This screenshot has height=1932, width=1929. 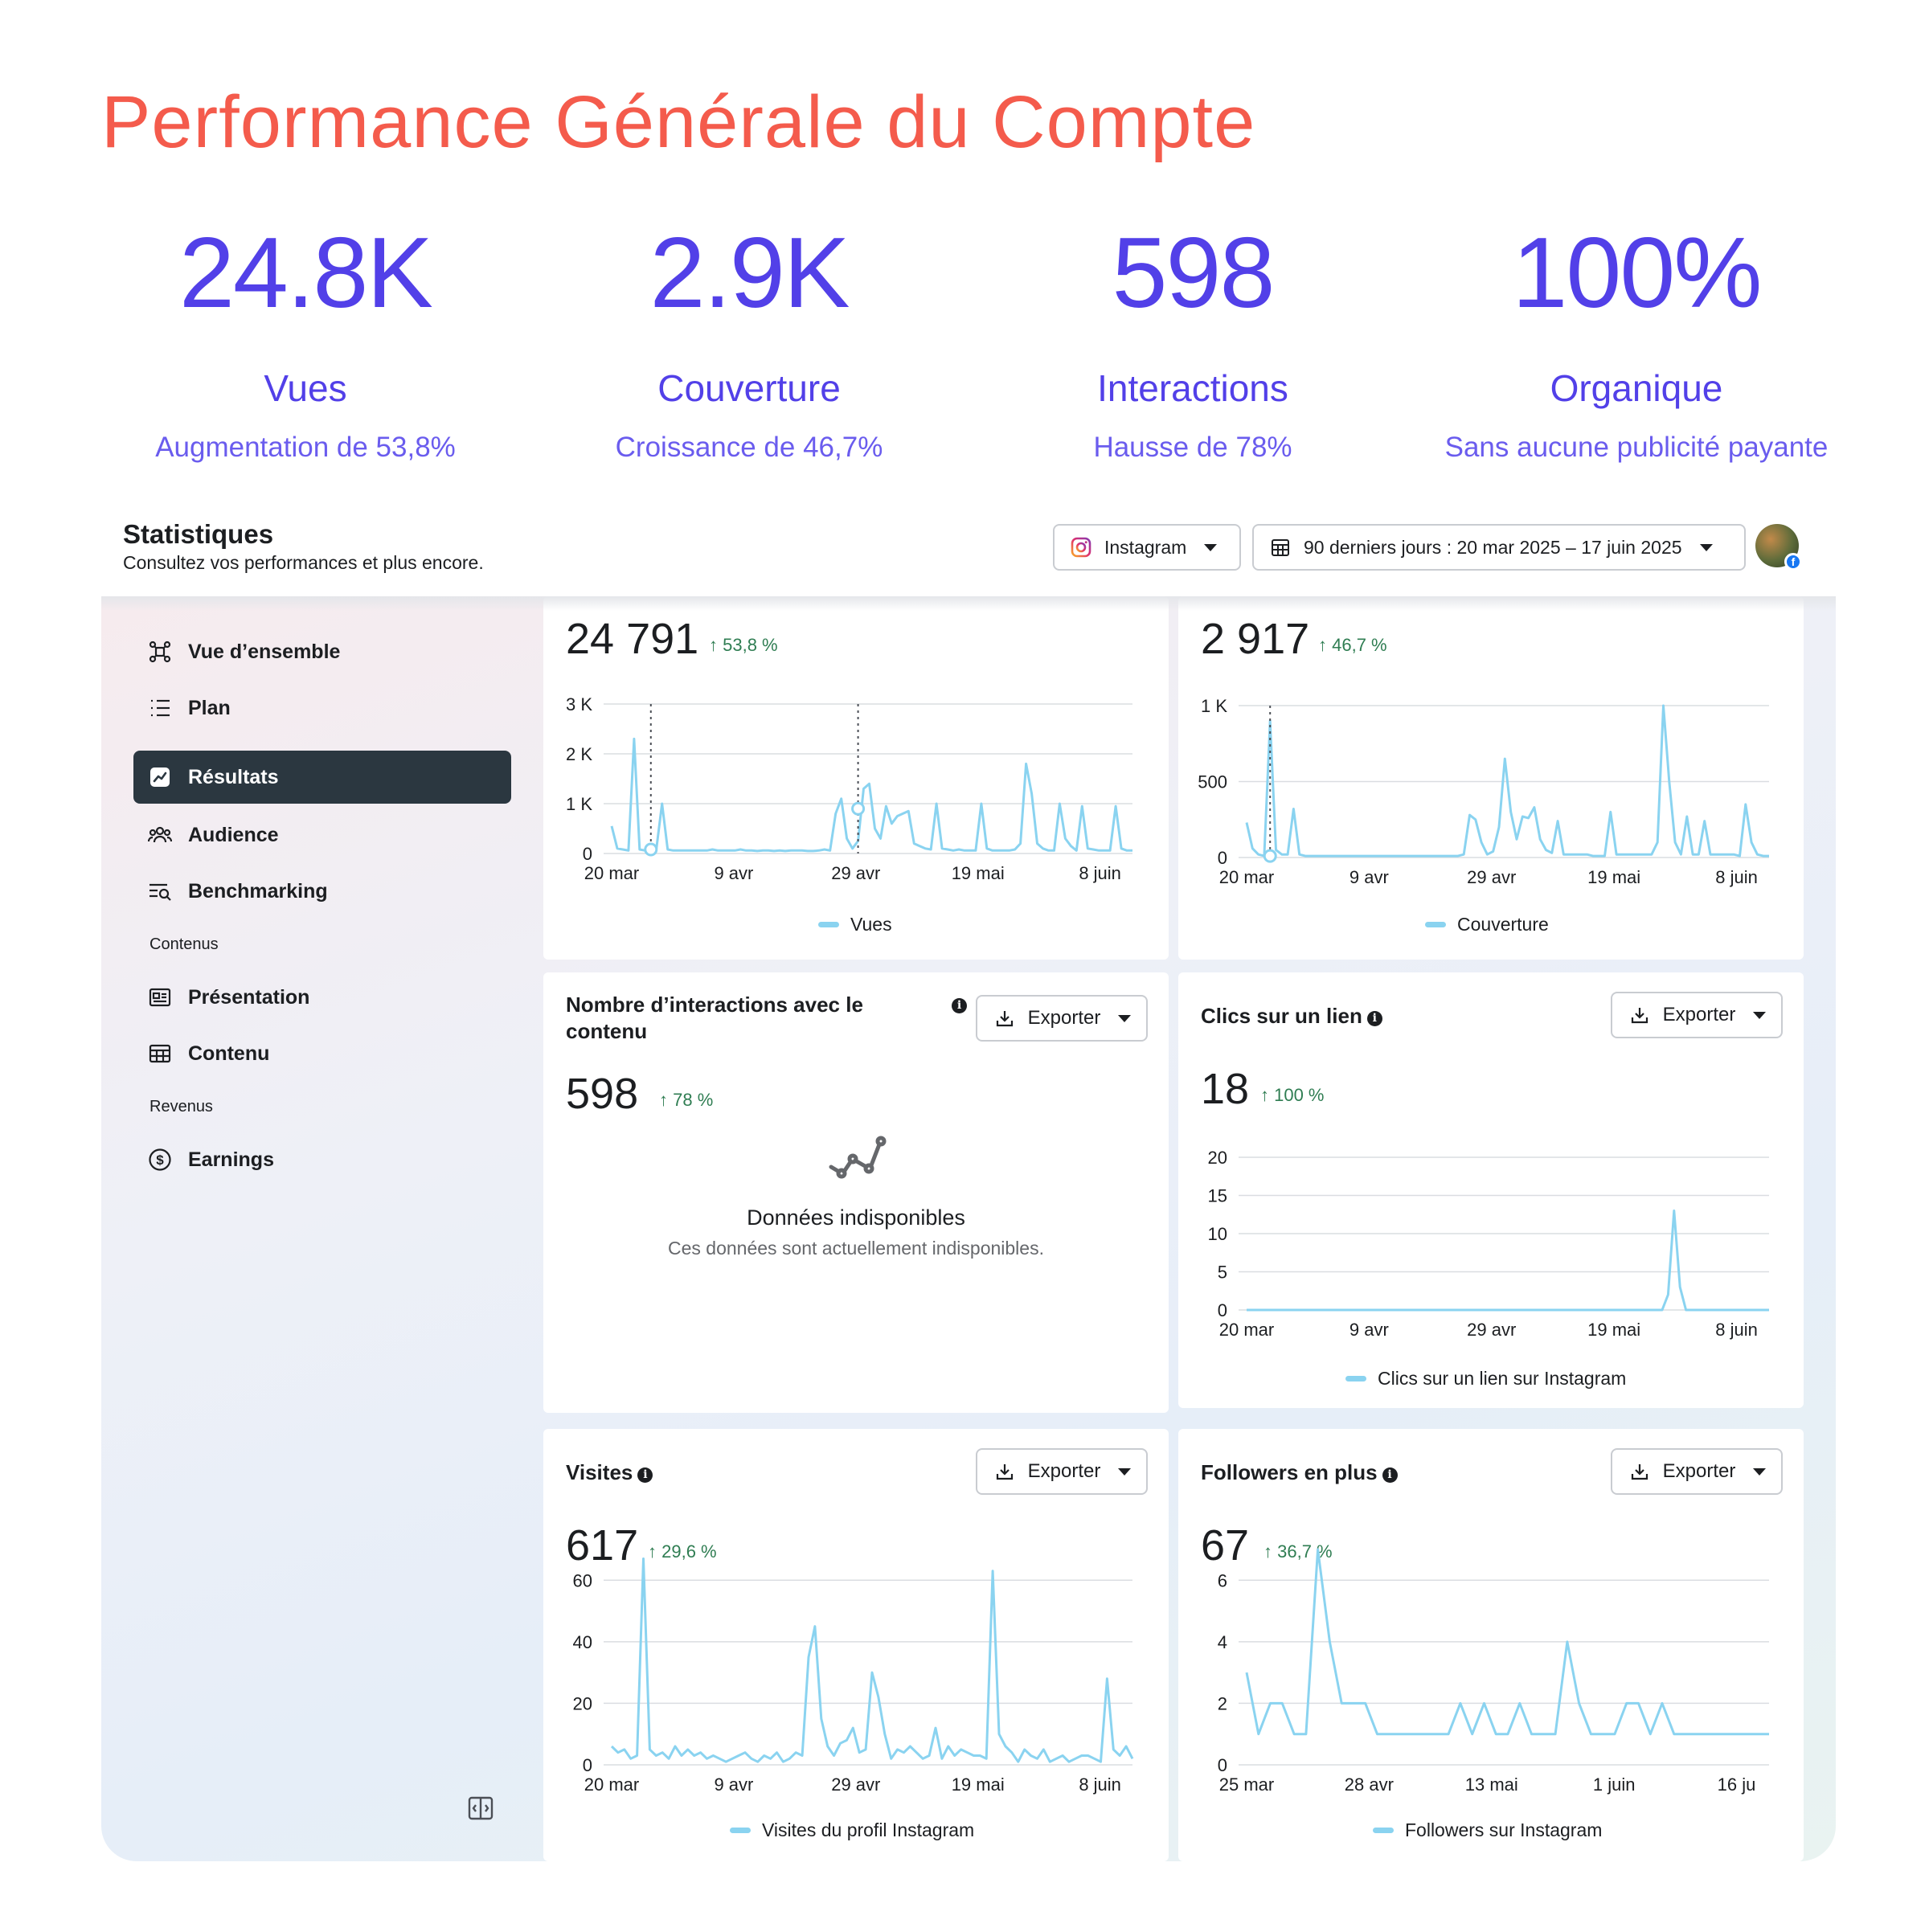 What do you see at coordinates (1225, 1545) in the screenshot?
I see `followers-value: 67` at bounding box center [1225, 1545].